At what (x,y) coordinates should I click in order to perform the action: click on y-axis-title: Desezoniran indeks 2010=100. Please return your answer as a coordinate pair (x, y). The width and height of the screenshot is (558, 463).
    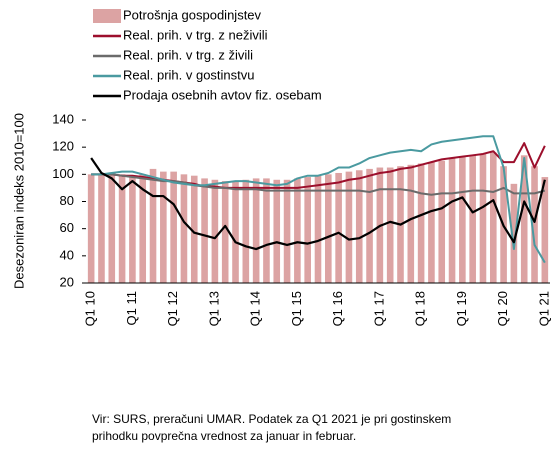
    Looking at the image, I should click on (18, 201).